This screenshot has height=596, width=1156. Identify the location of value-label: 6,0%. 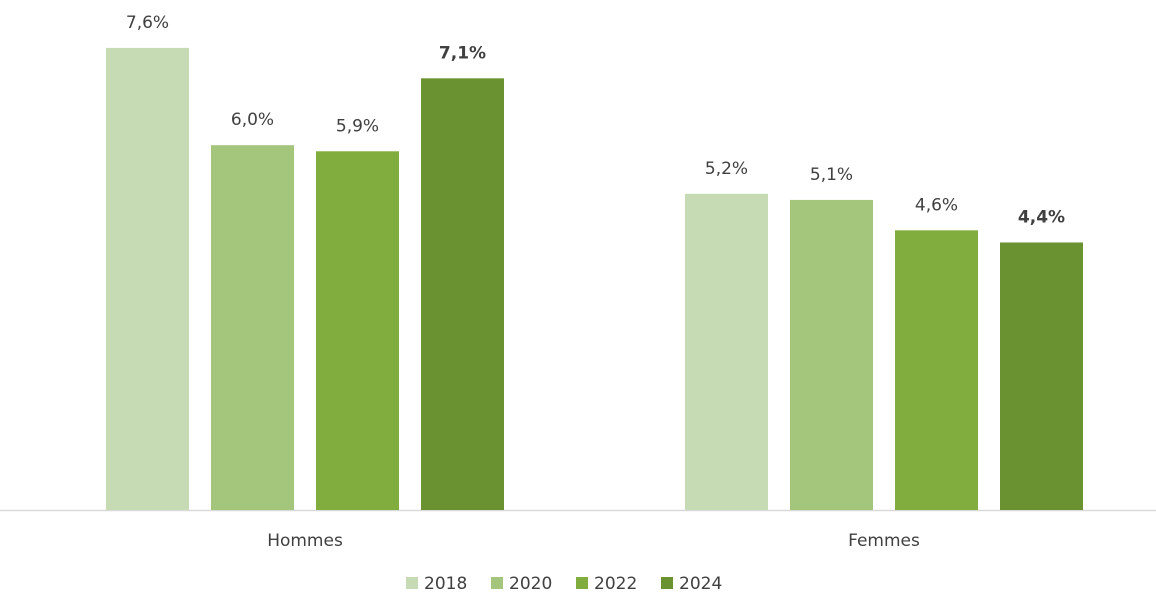
(252, 120).